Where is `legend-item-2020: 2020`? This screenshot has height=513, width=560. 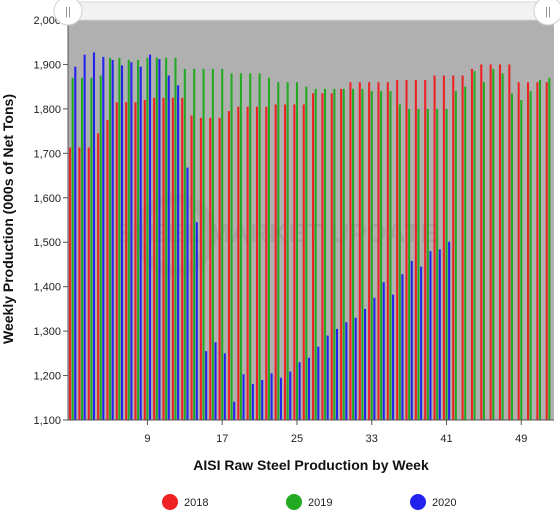 legend-item-2020: 2020 is located at coordinates (433, 502).